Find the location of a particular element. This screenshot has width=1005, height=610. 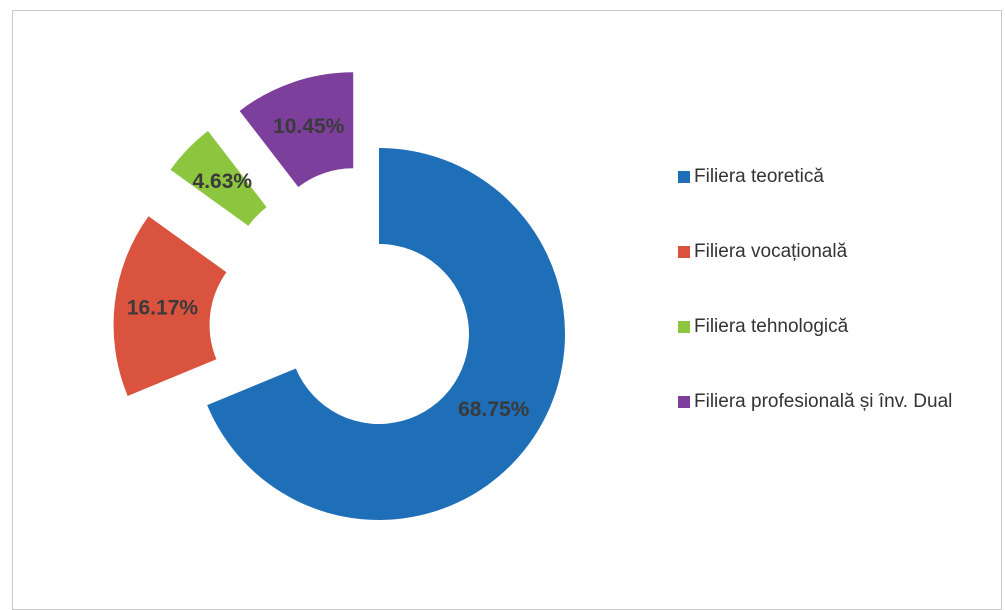

data-label: 16.17% is located at coordinates (163, 307).